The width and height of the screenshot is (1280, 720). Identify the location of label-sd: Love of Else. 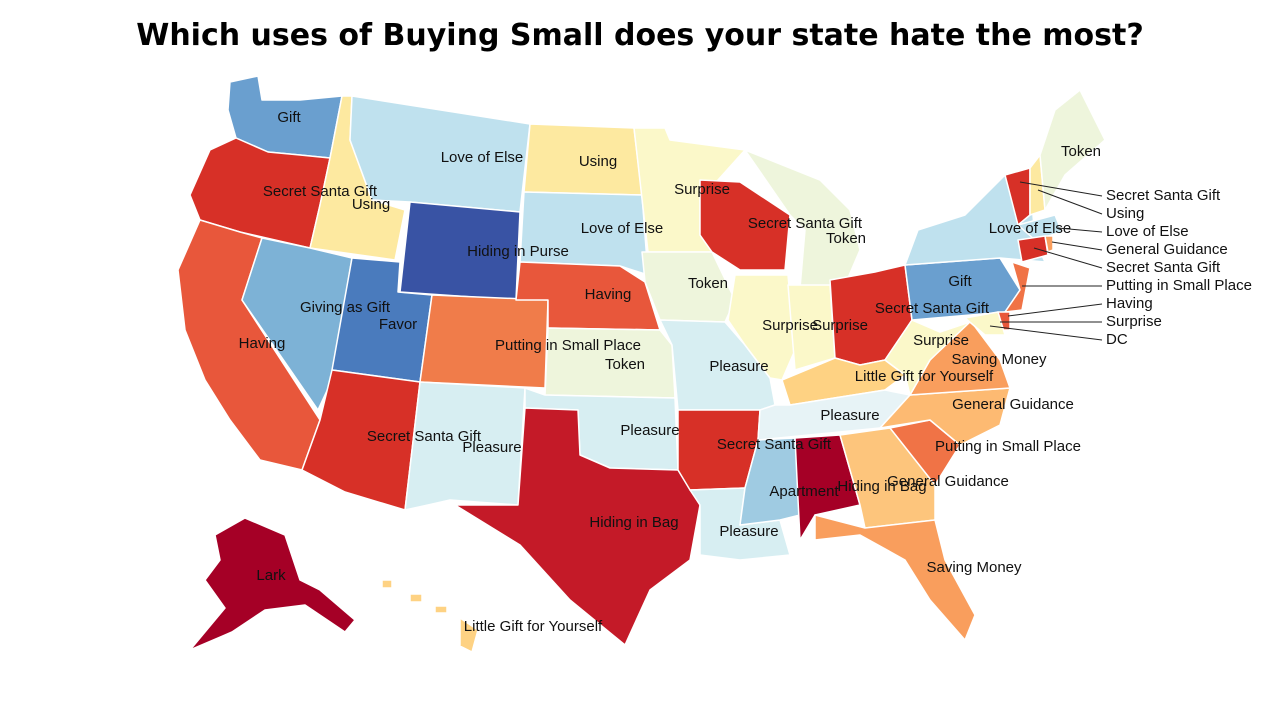
(622, 228).